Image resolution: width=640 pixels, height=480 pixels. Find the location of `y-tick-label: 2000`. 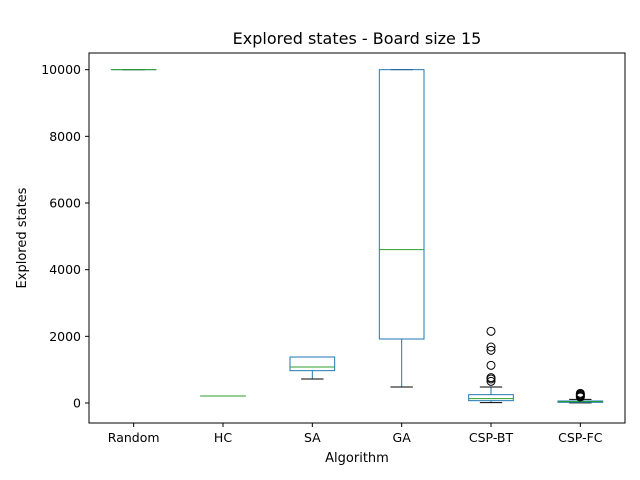

y-tick-label: 2000 is located at coordinates (65, 336).